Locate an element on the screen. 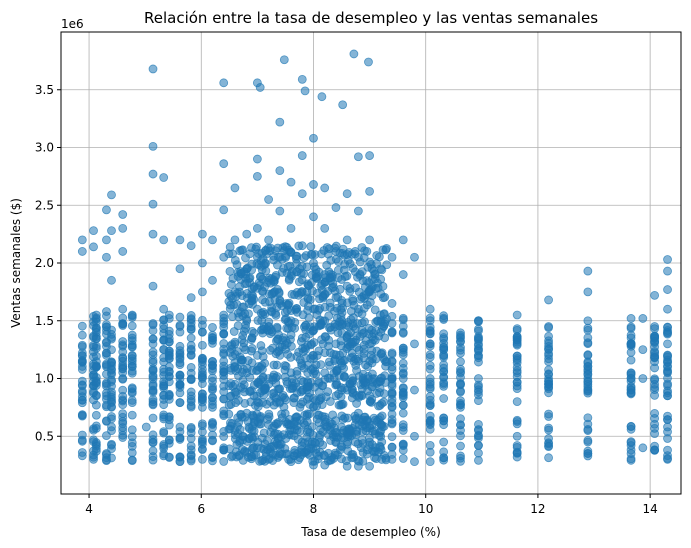 The height and width of the screenshot is (548, 691). x-tick-label: 4 is located at coordinates (89, 509).